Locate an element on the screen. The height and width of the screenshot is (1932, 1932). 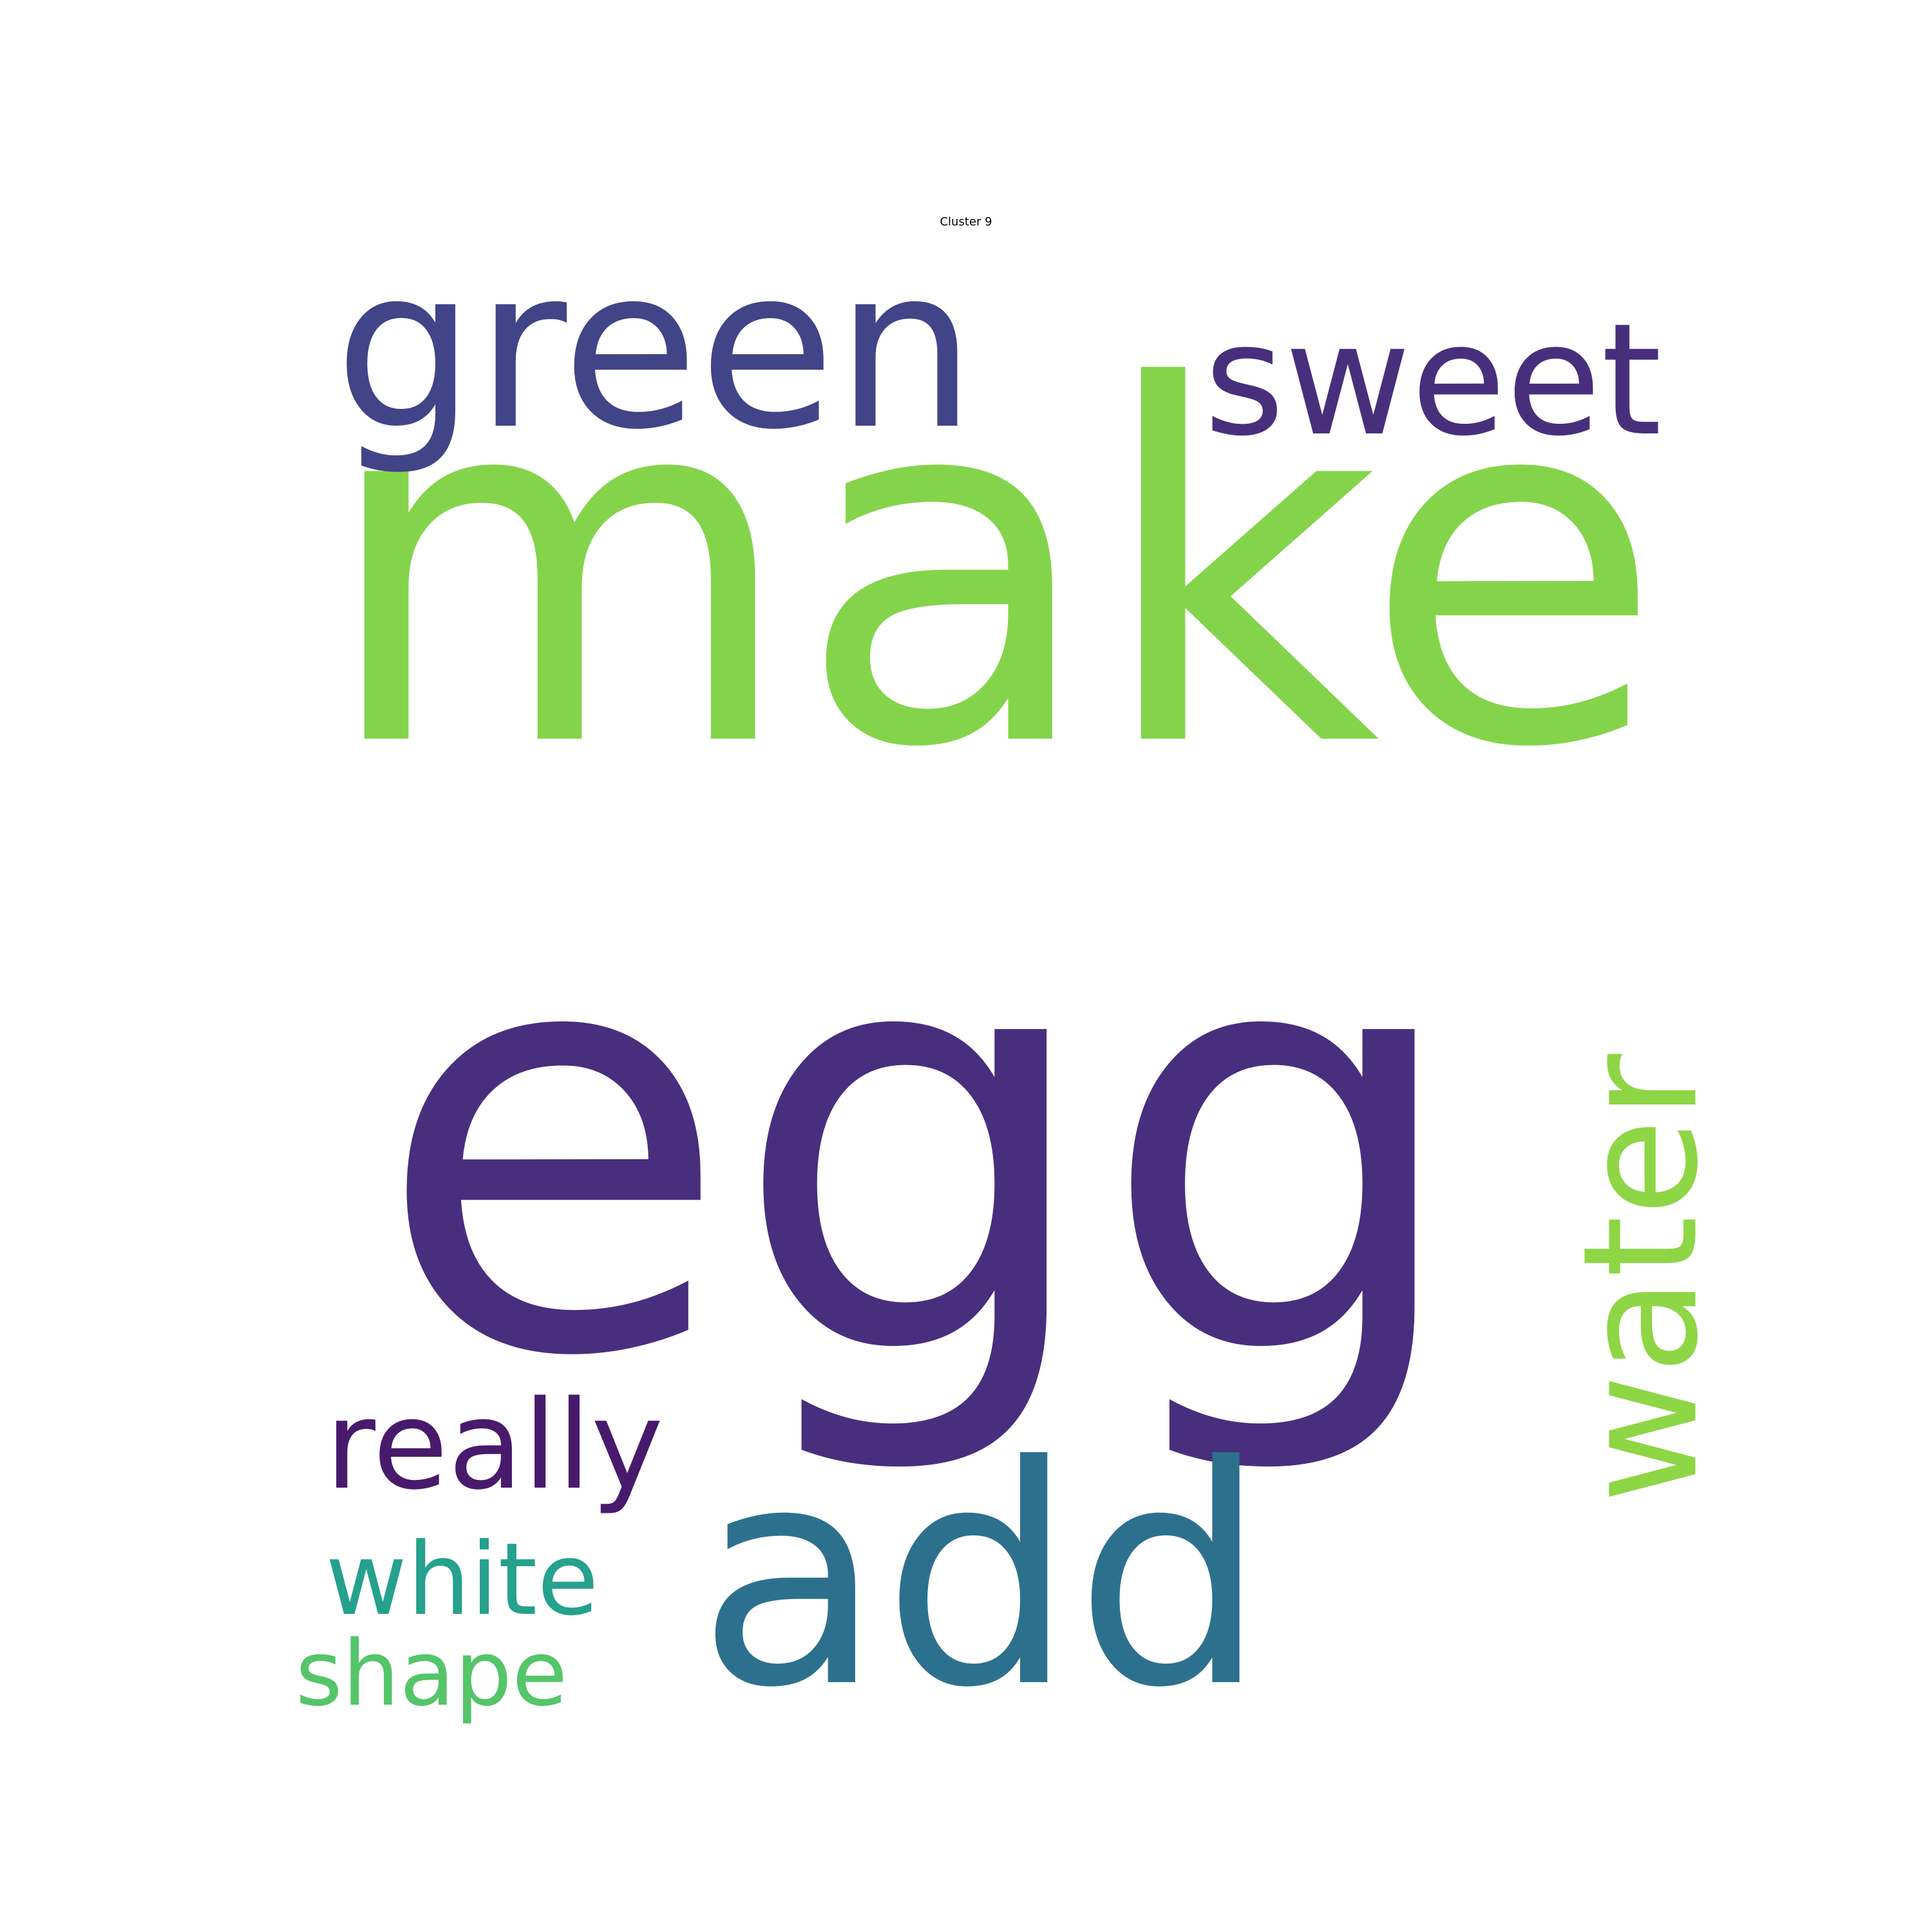
chart-title: Cluster 9 is located at coordinates (966, 222).